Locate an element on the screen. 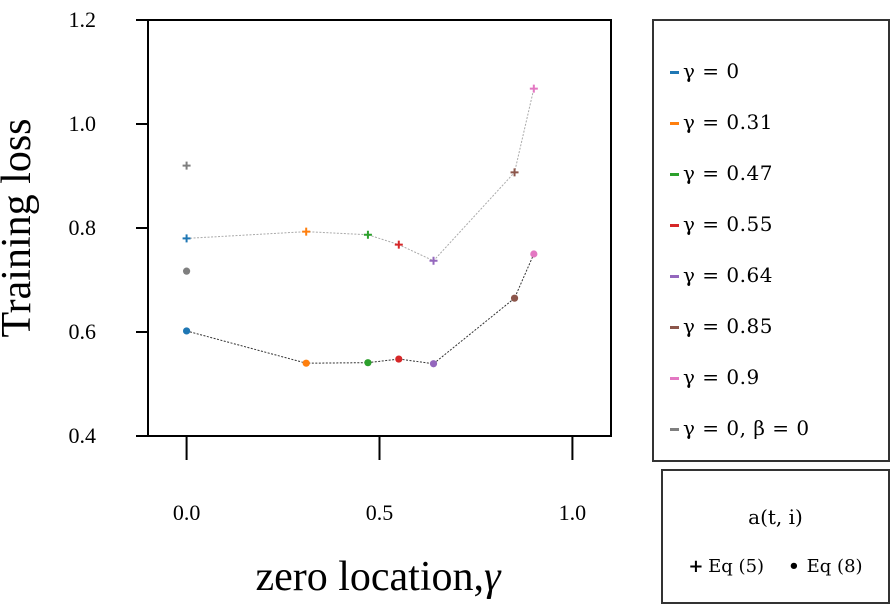 This screenshot has height=608, width=893. legend-label: γ = 0.64 is located at coordinates (728, 275).